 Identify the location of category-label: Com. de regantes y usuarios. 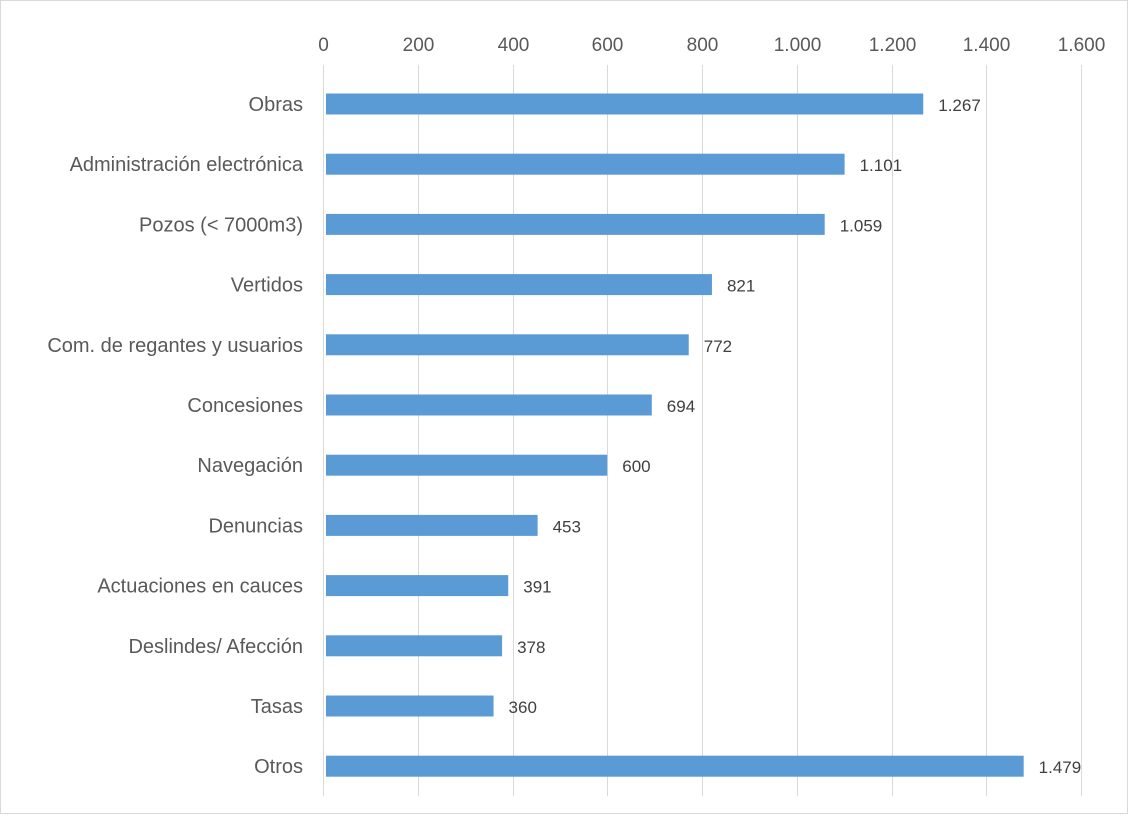
(175, 346).